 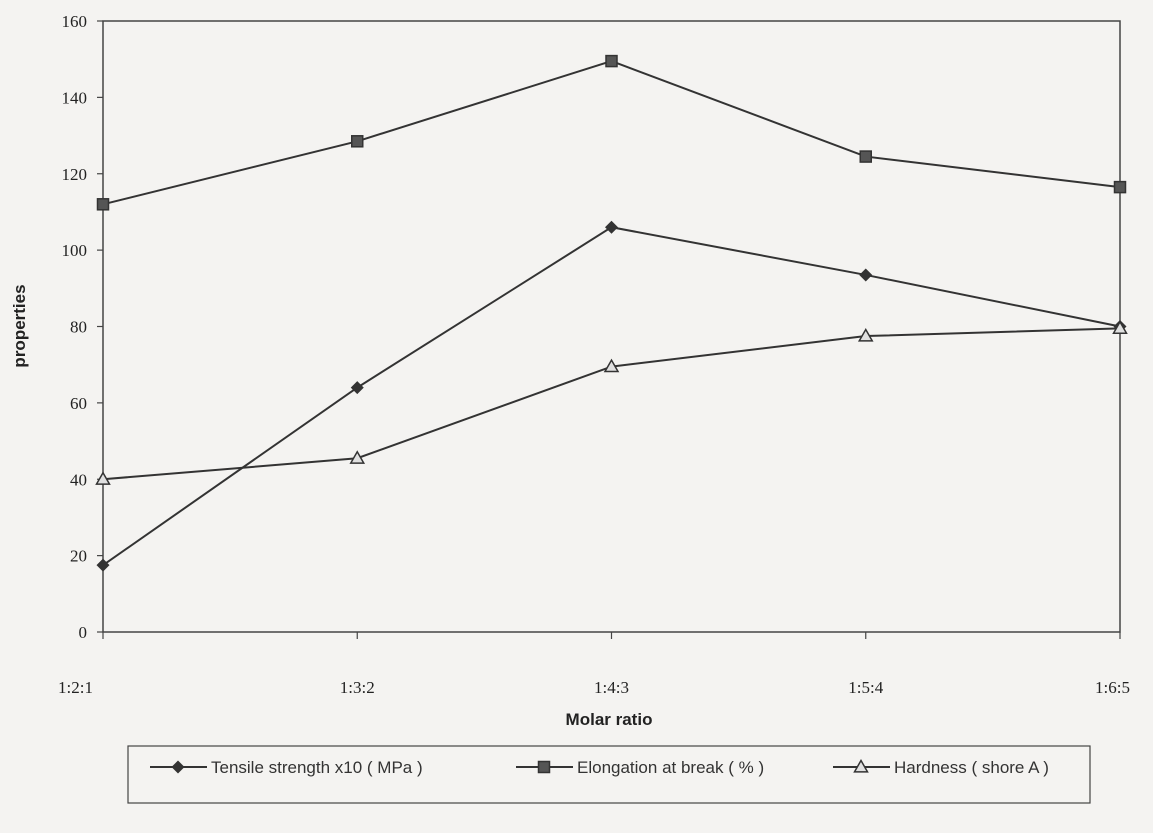 I want to click on y-tick-label: 140, so click(x=75, y=97).